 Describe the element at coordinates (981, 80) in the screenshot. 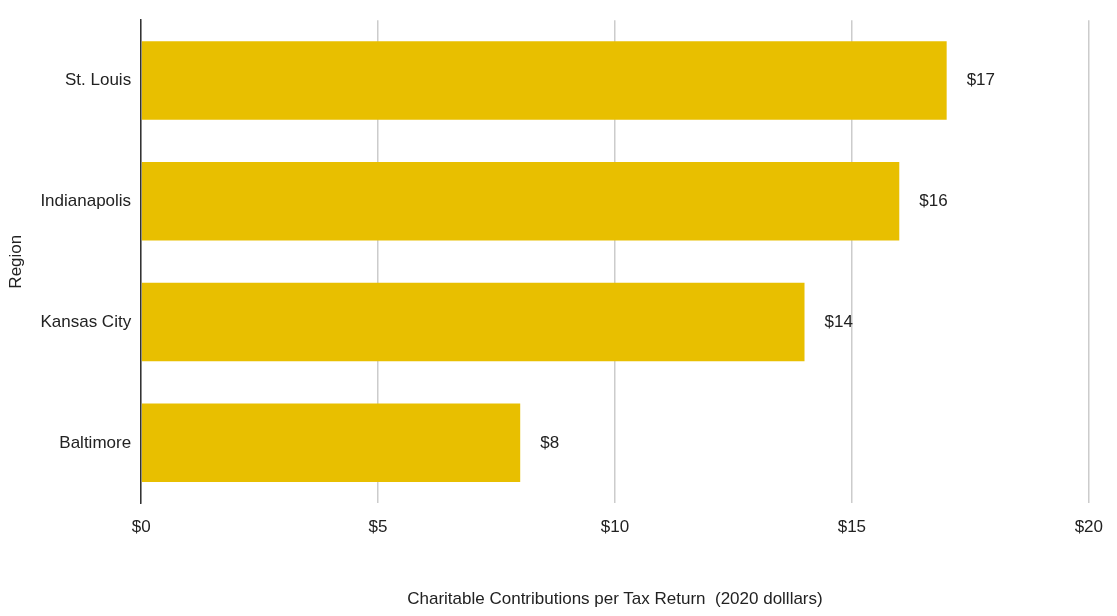

I see `data-label: $17` at that location.